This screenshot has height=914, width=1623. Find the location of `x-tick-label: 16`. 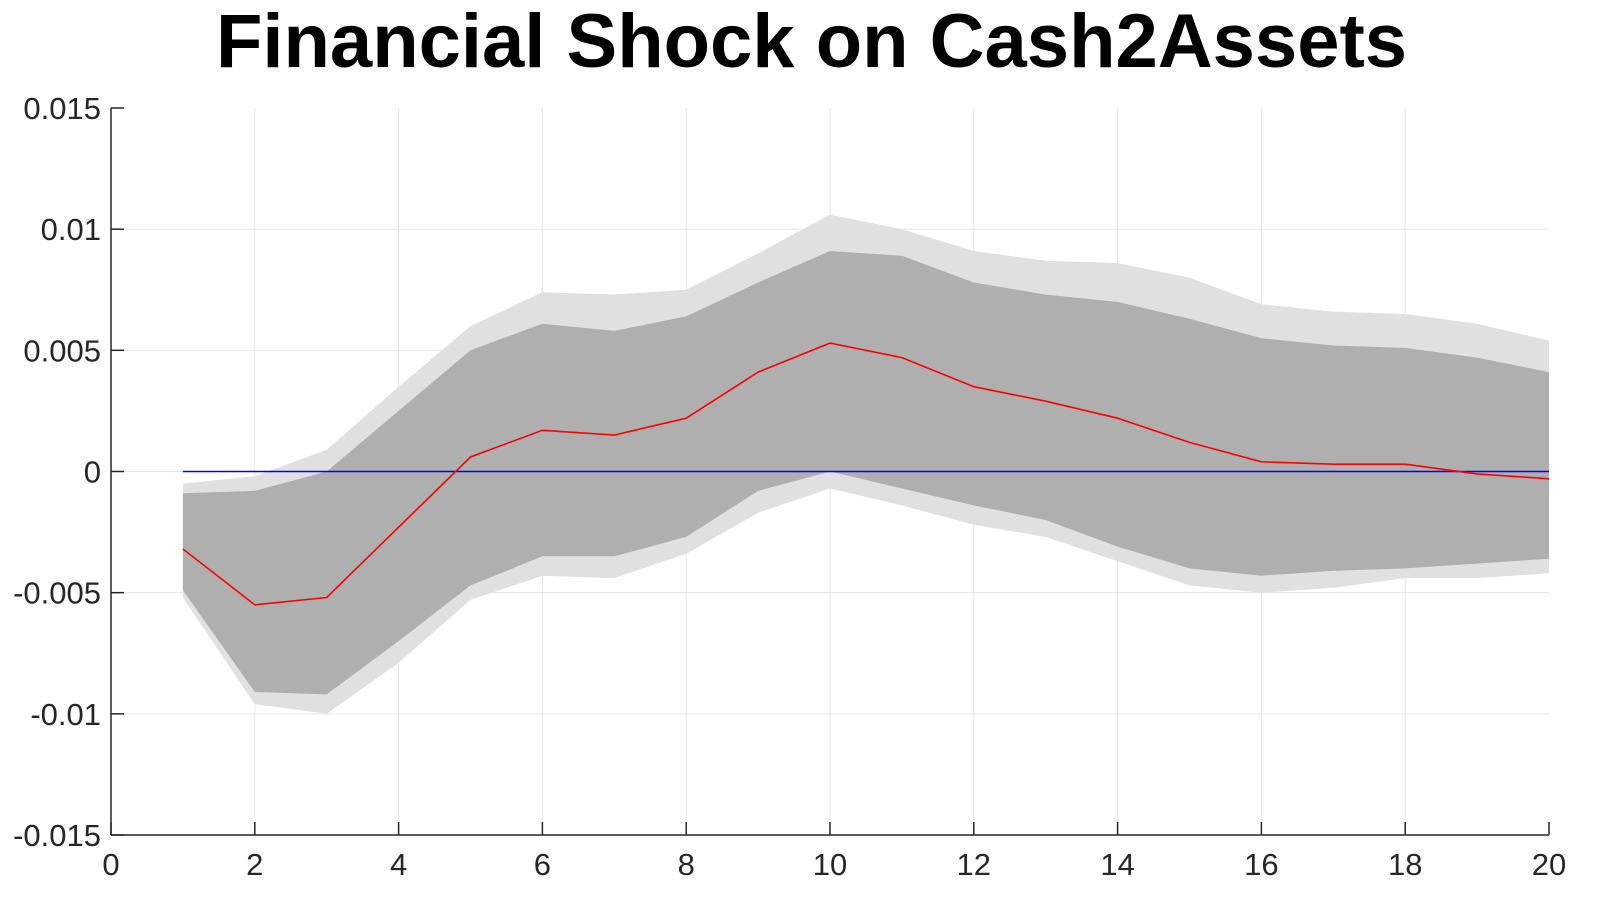

x-tick-label: 16 is located at coordinates (1261, 864).